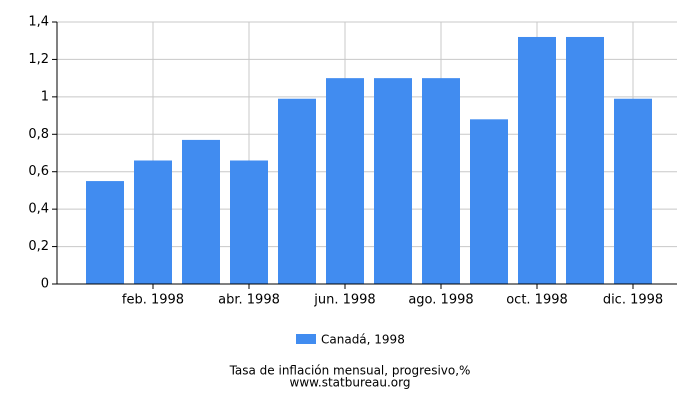 The height and width of the screenshot is (400, 700). I want to click on x-tick-label: dic. 1998, so click(633, 300).